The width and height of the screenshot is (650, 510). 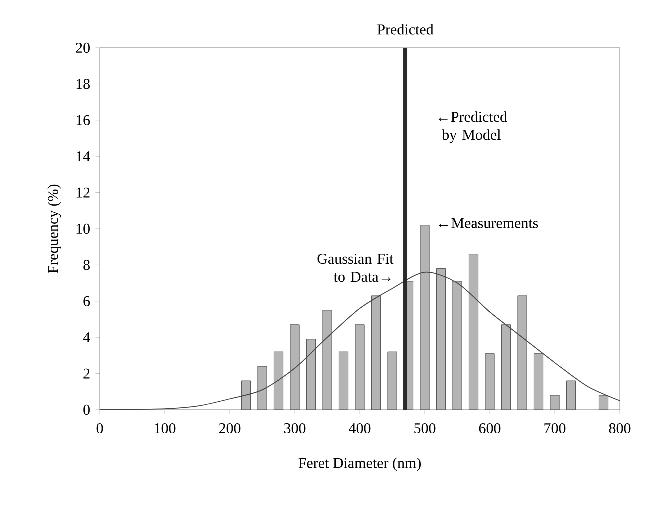 I want to click on y-tick-label: 2, so click(x=87, y=373).